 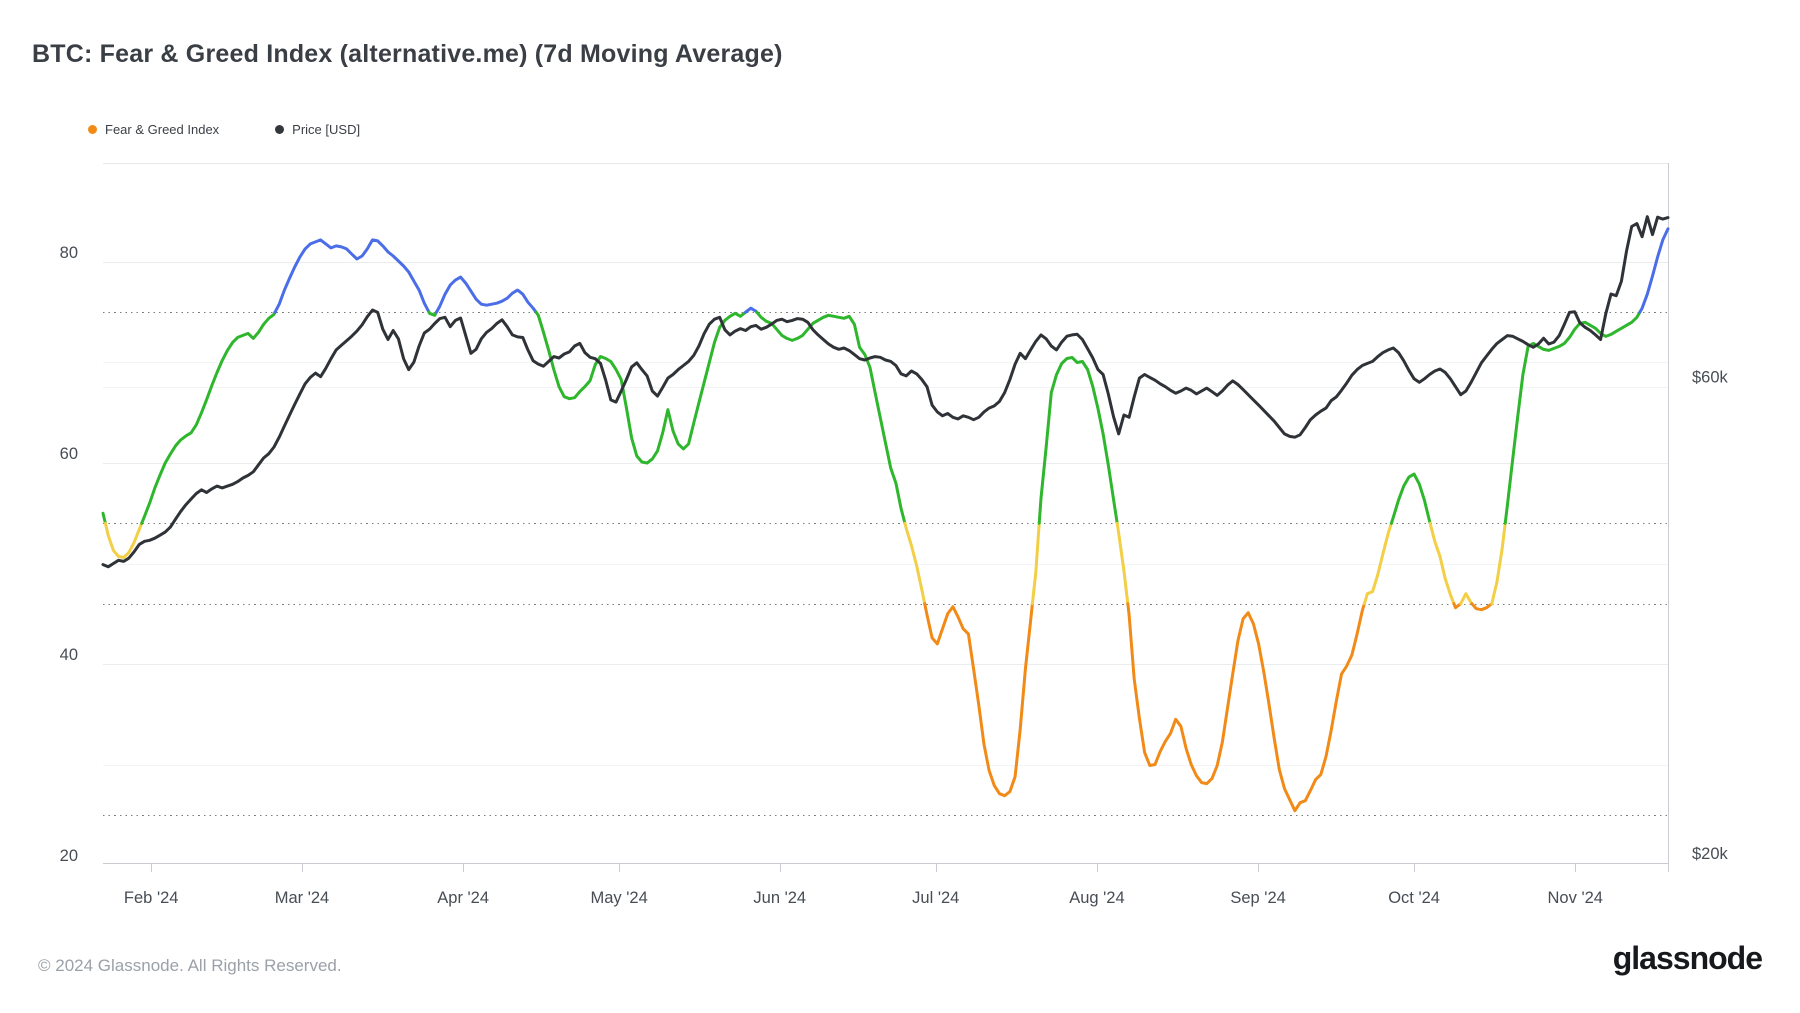 I want to click on x-tick-label: Jun '24, so click(x=779, y=898).